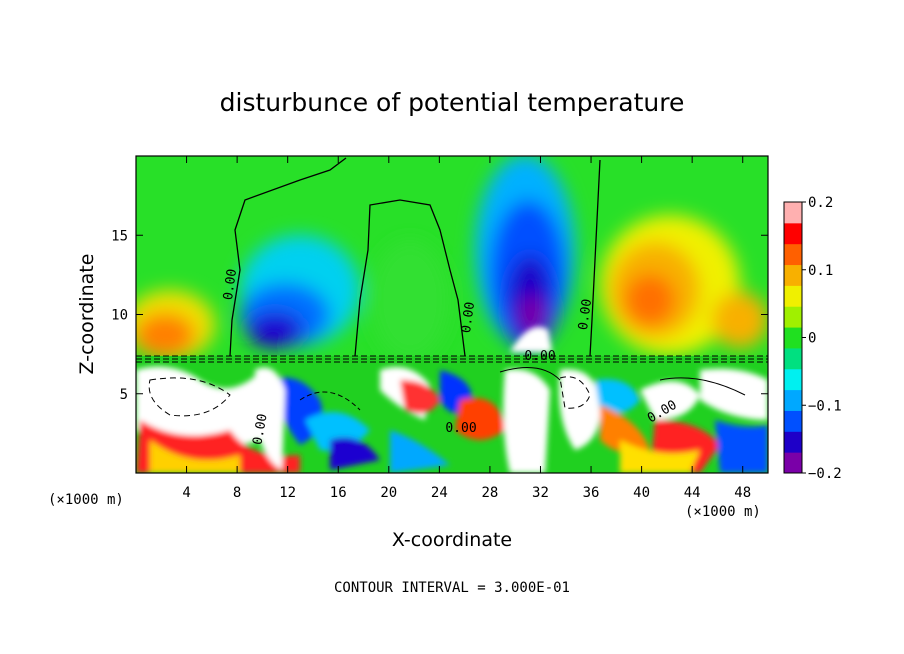 This screenshot has height=654, width=904. Describe the element at coordinates (742, 493) in the screenshot. I see `x-tick-label: 48` at that location.